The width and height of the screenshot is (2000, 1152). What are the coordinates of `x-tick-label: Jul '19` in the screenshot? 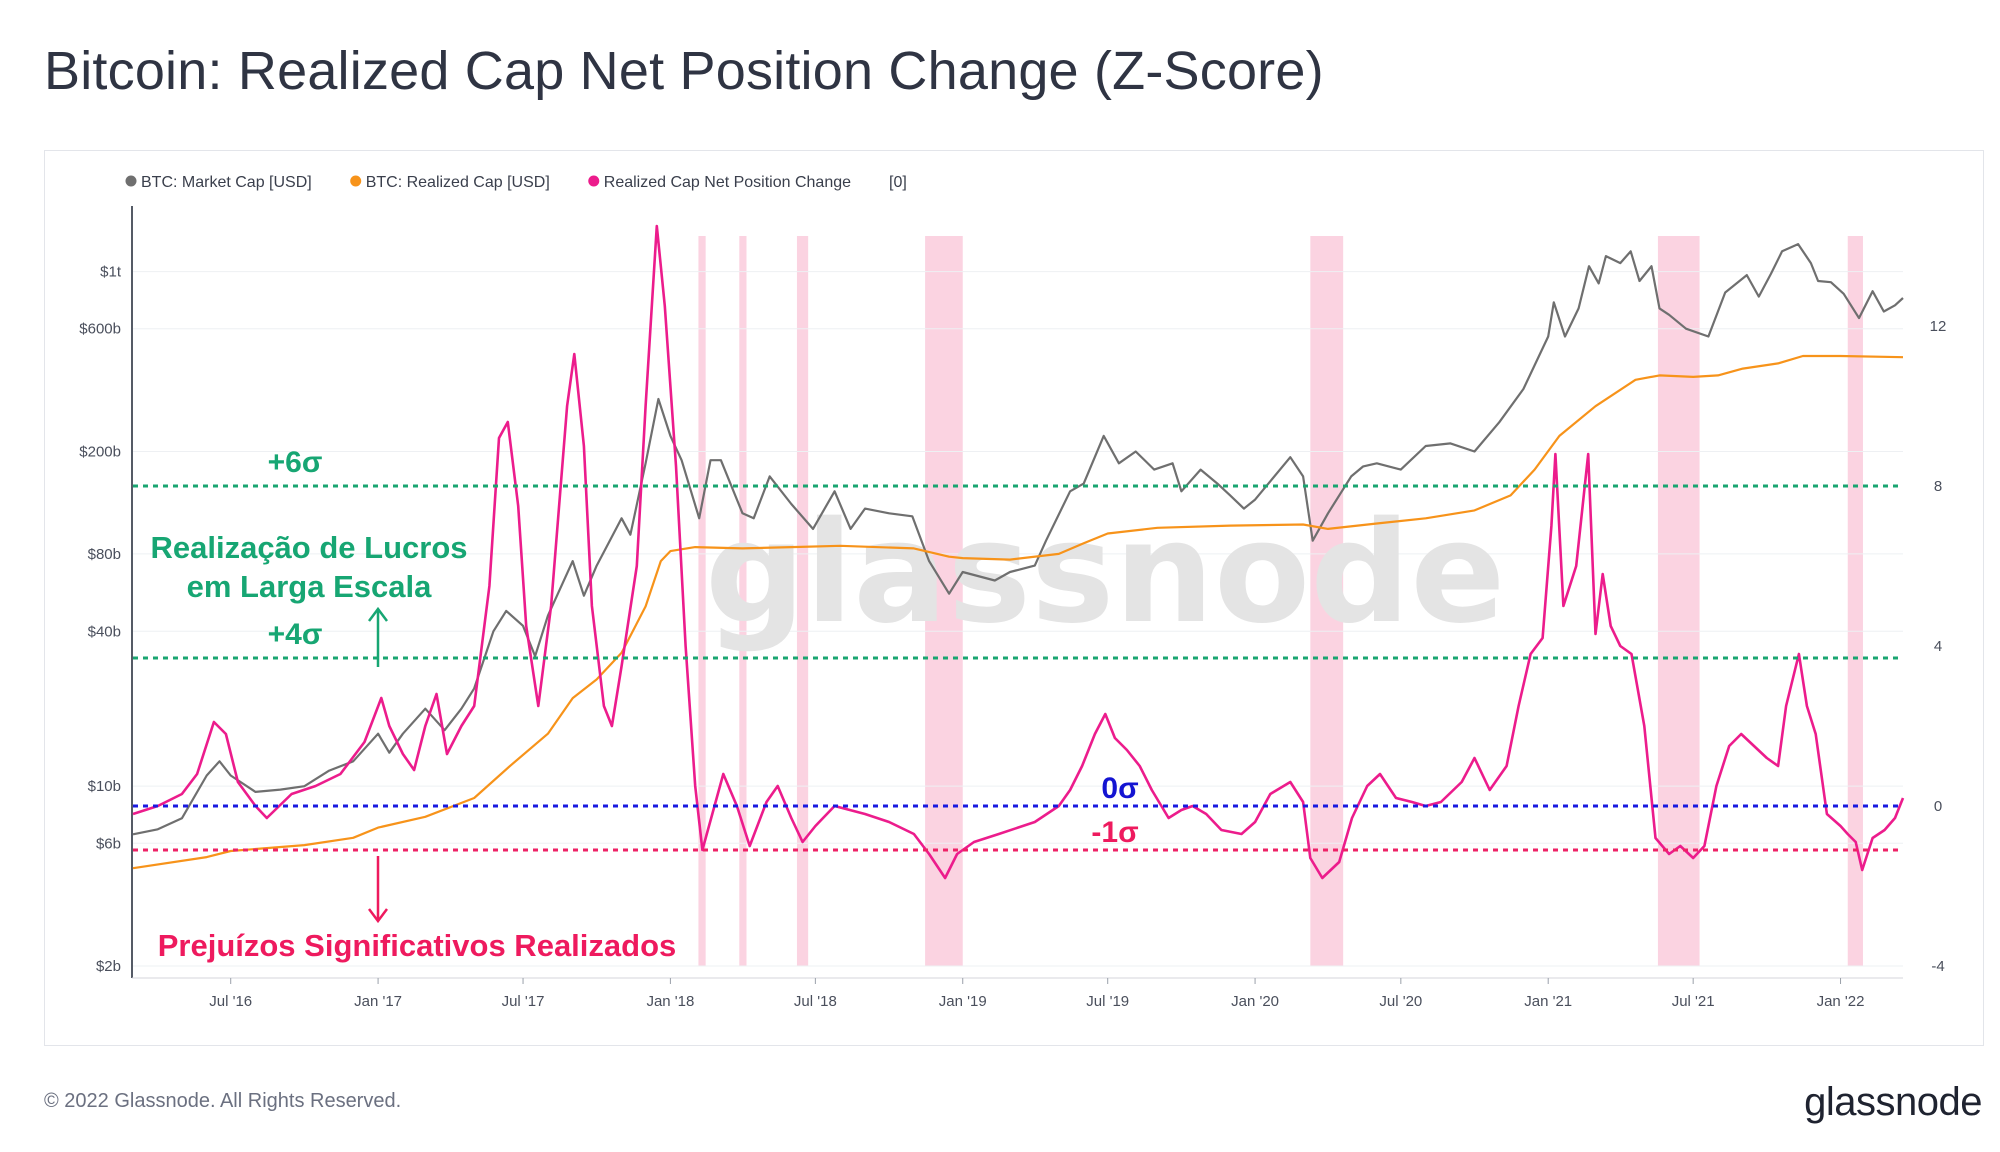 It's located at (1107, 1001).